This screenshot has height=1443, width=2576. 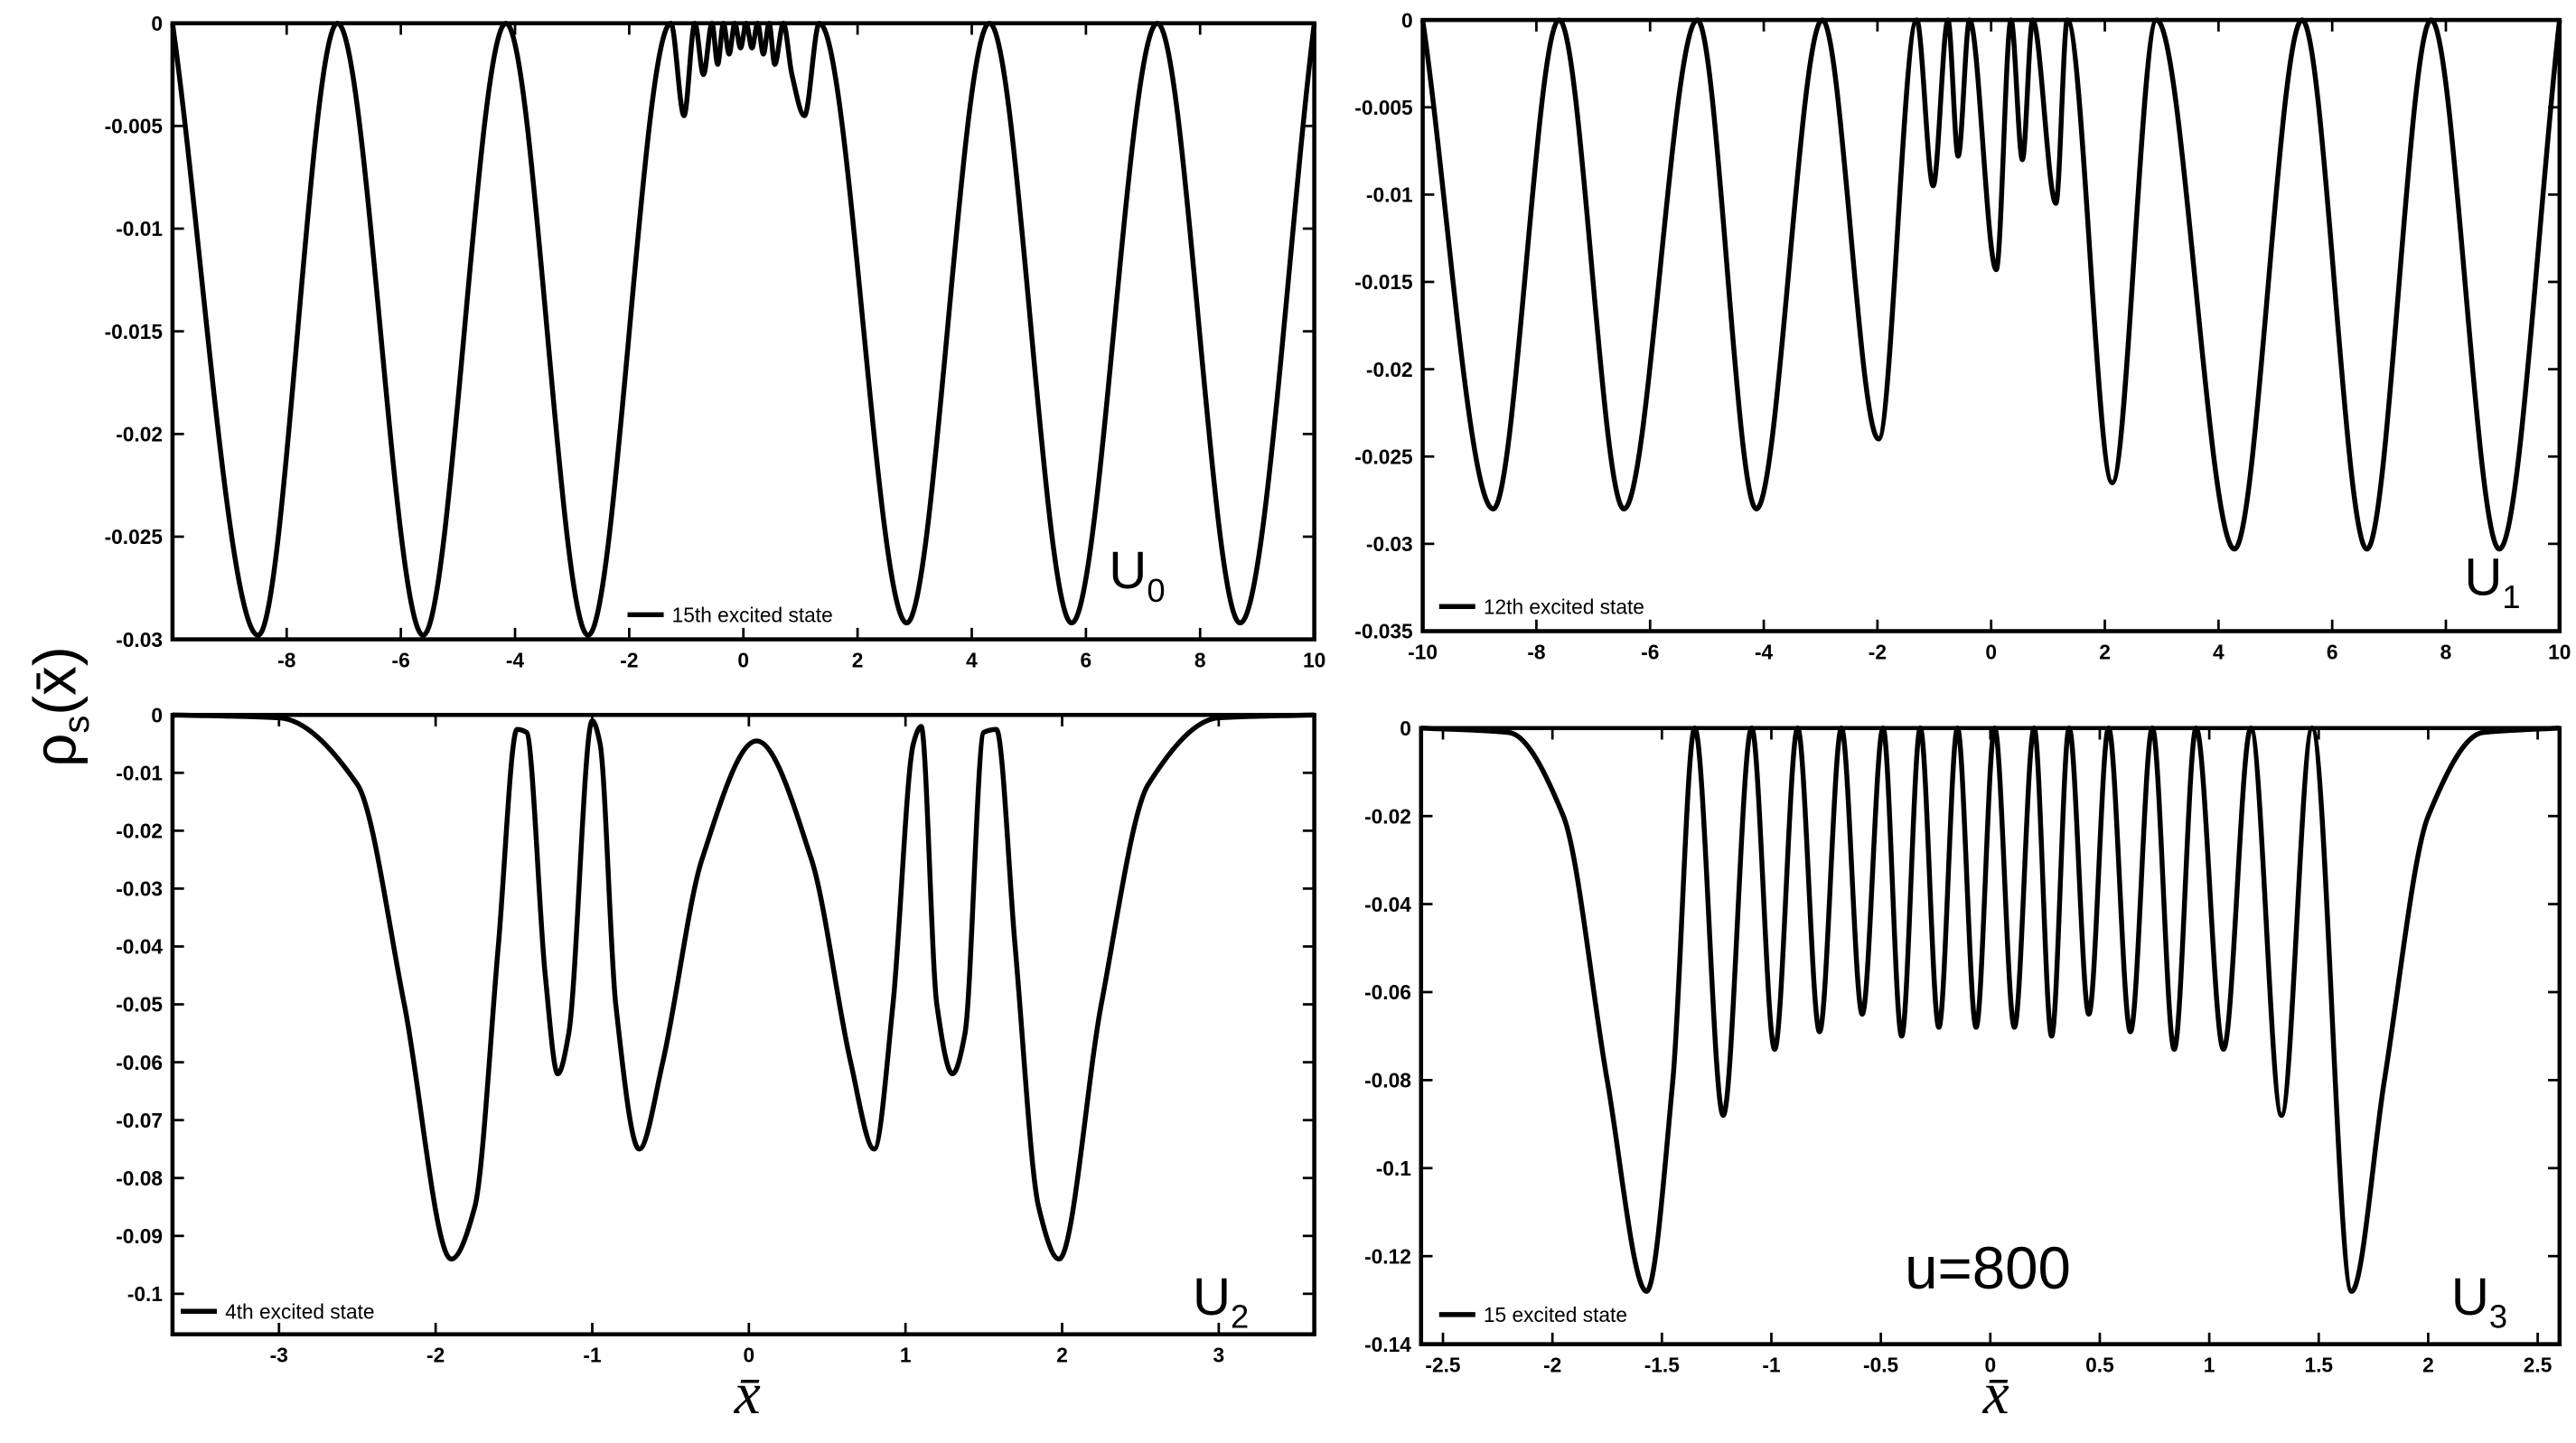 I want to click on legend-label: 15 excited state, so click(x=1555, y=1314).